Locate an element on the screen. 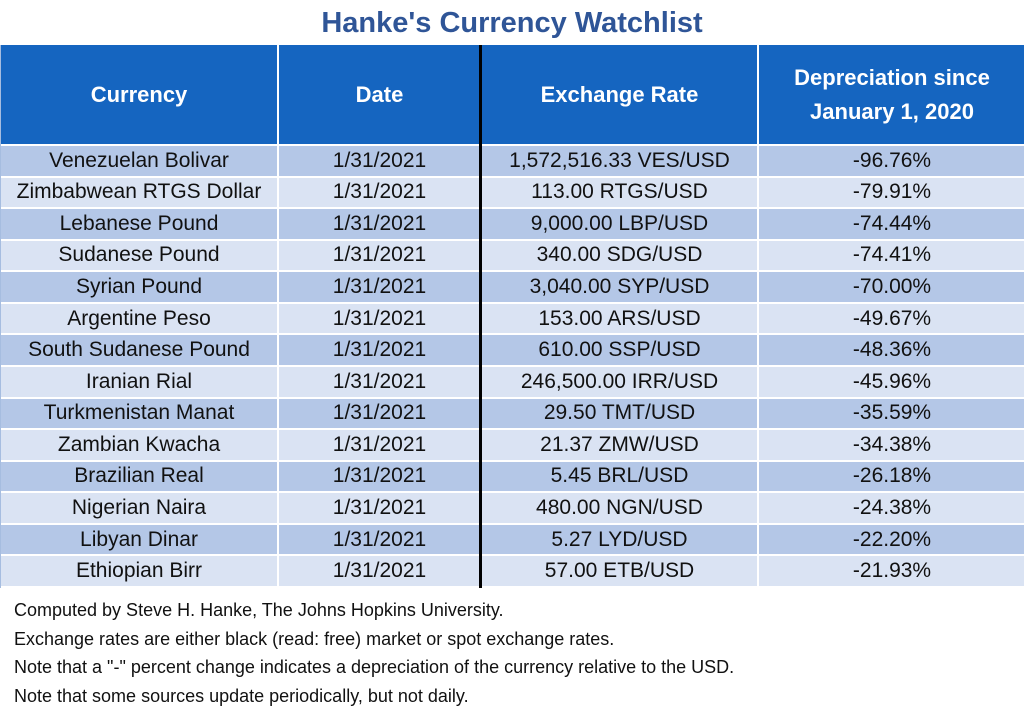 The image size is (1024, 710). cell-exchange-rate: 480.00 NGN/USD is located at coordinates (620, 509).